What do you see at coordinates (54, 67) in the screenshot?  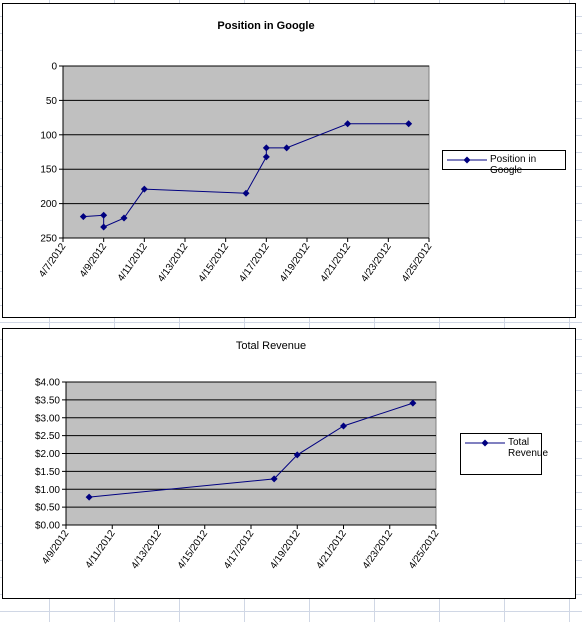 I see `y-tick-label: 0` at bounding box center [54, 67].